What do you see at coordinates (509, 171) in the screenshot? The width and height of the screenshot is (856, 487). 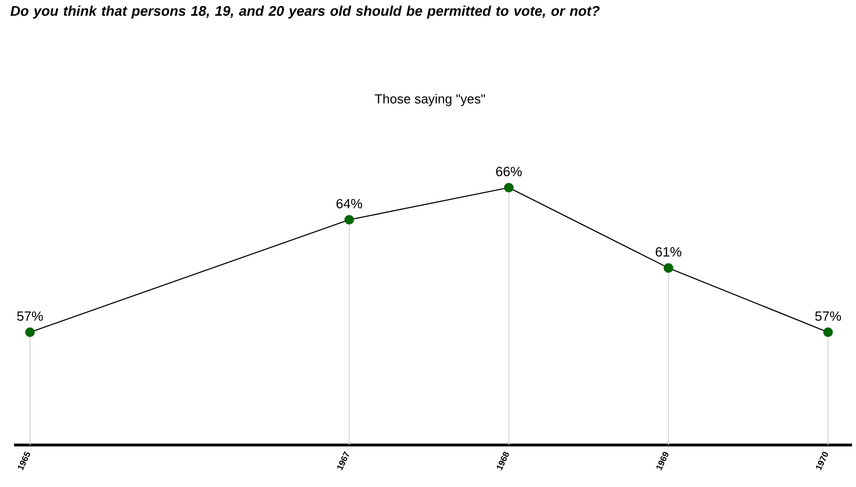 I see `data-label: 66%` at bounding box center [509, 171].